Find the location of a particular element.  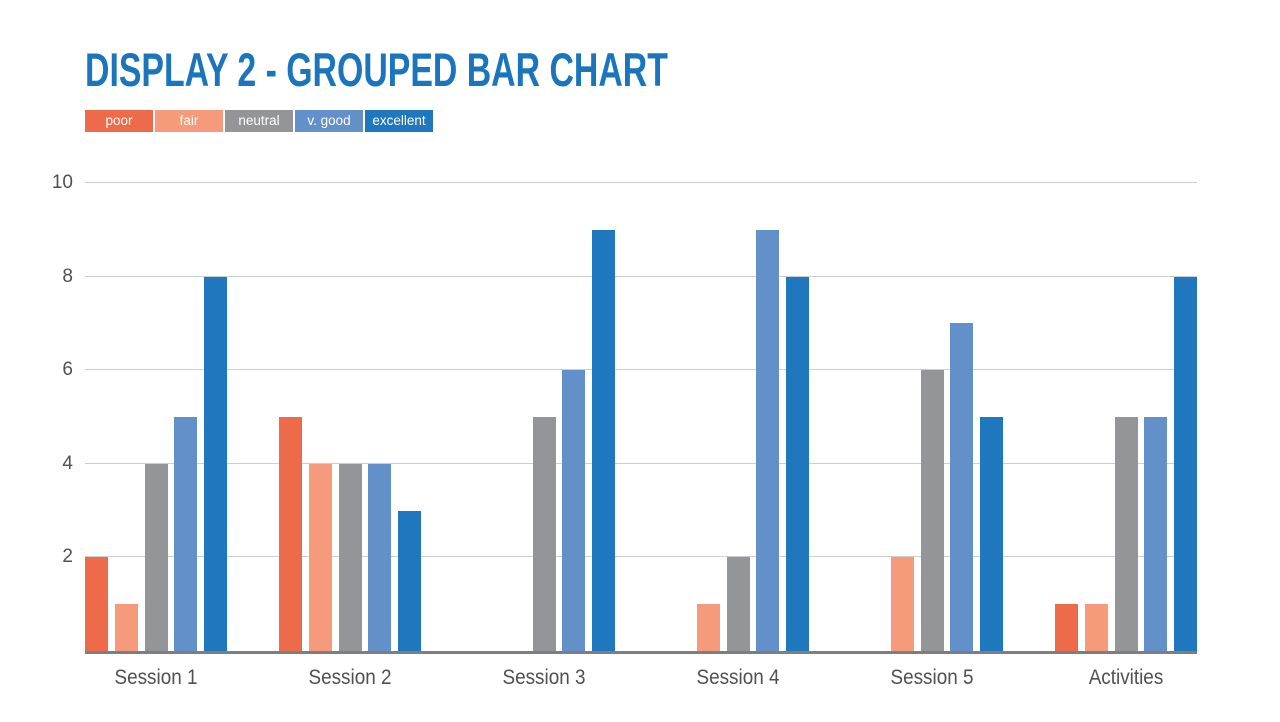

y-tick-label: 6 is located at coordinates (67, 370).